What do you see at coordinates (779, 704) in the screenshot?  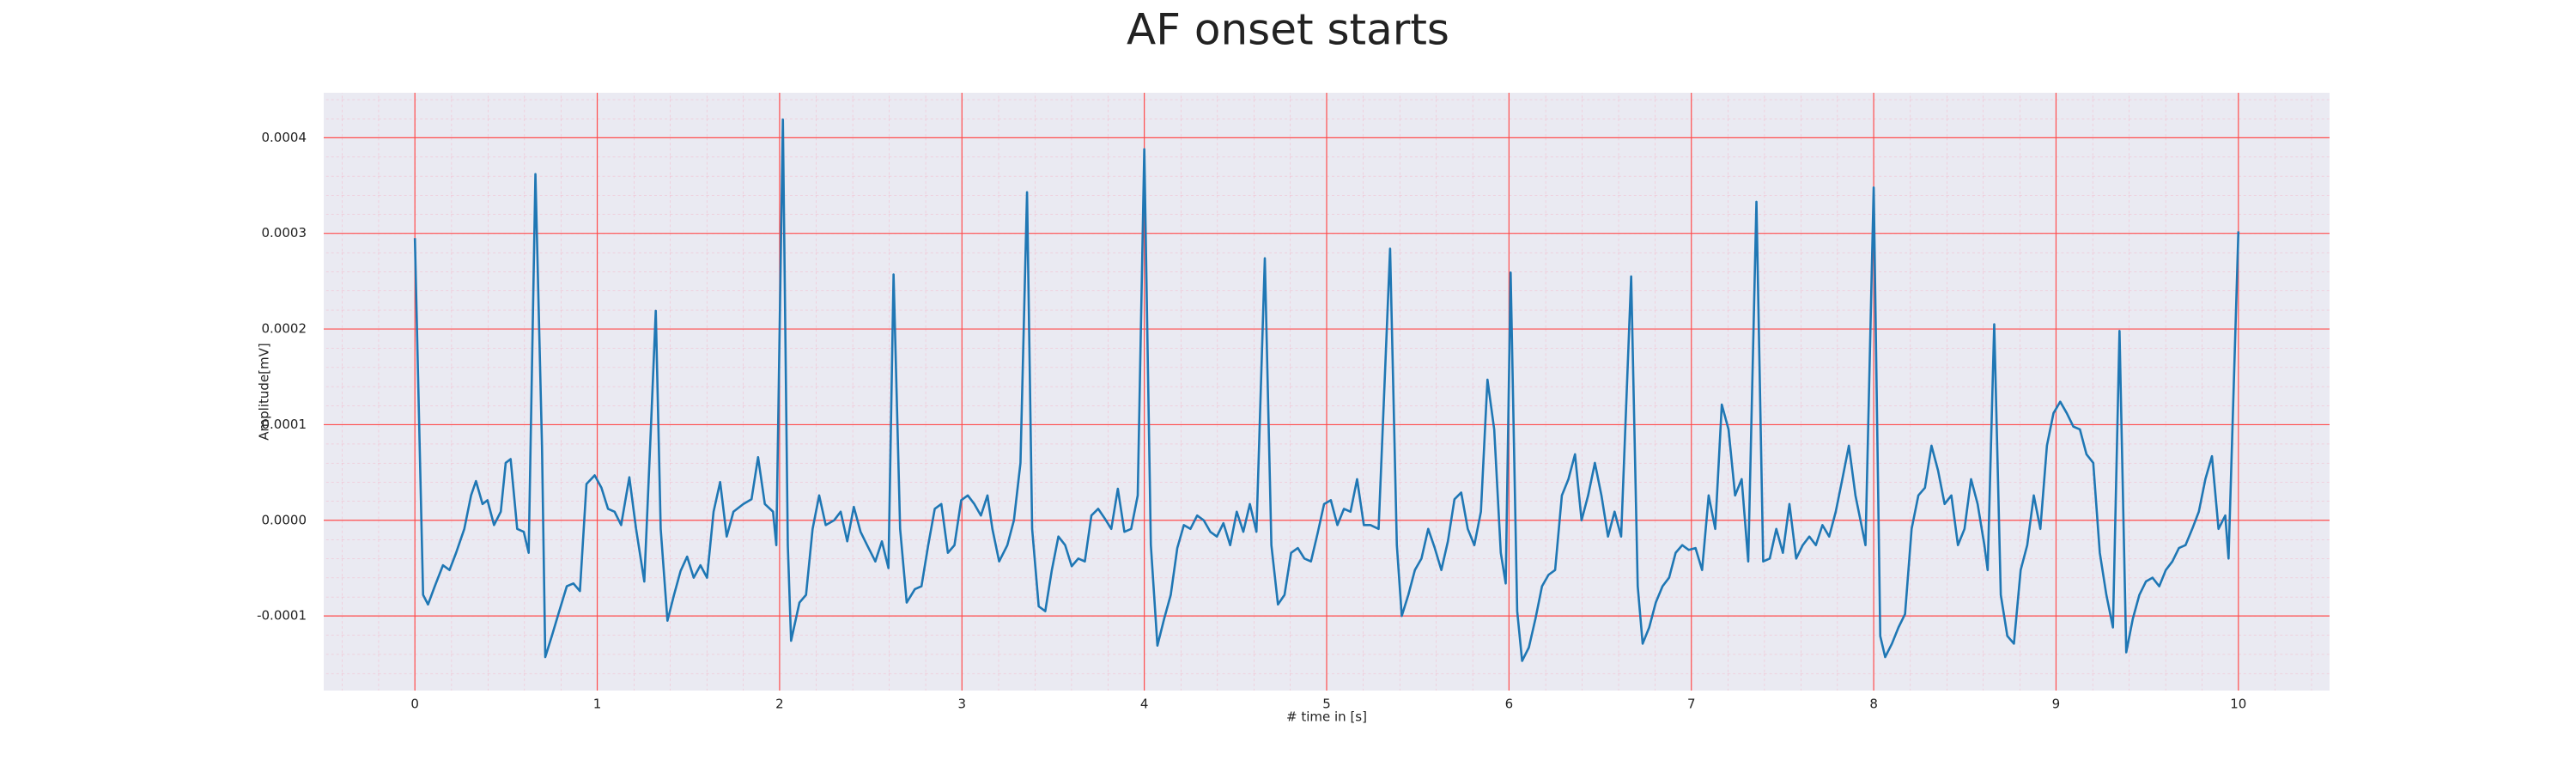 I see `x-tick-label: 2` at bounding box center [779, 704].